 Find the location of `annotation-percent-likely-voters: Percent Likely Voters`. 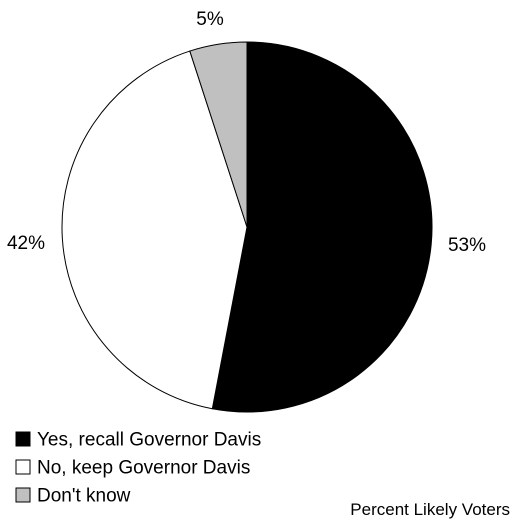

annotation-percent-likely-voters: Percent Likely Voters is located at coordinates (430, 509).